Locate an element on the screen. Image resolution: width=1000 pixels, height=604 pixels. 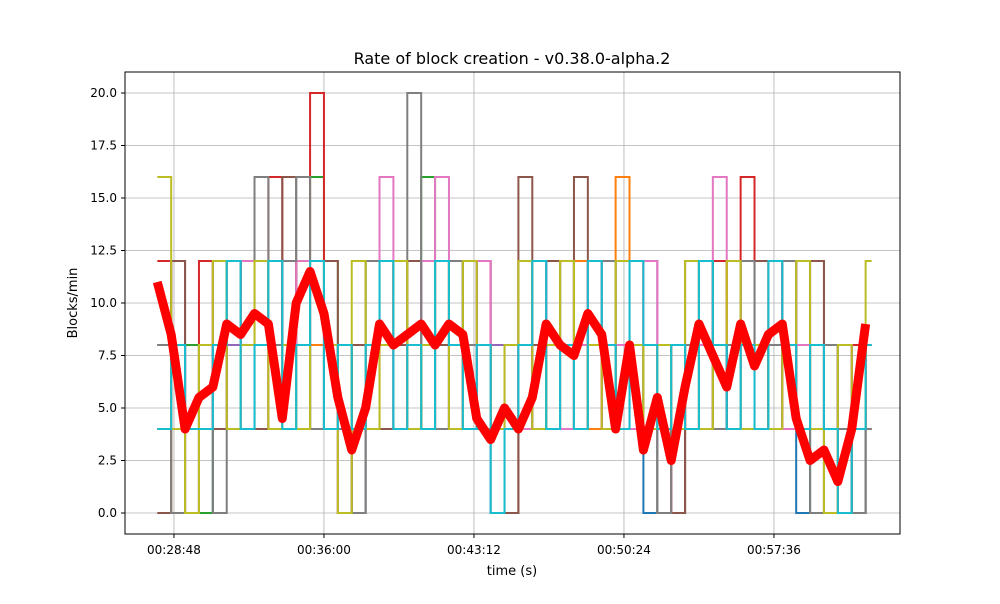
x-tick-label: 00:57:36 is located at coordinates (774, 550).